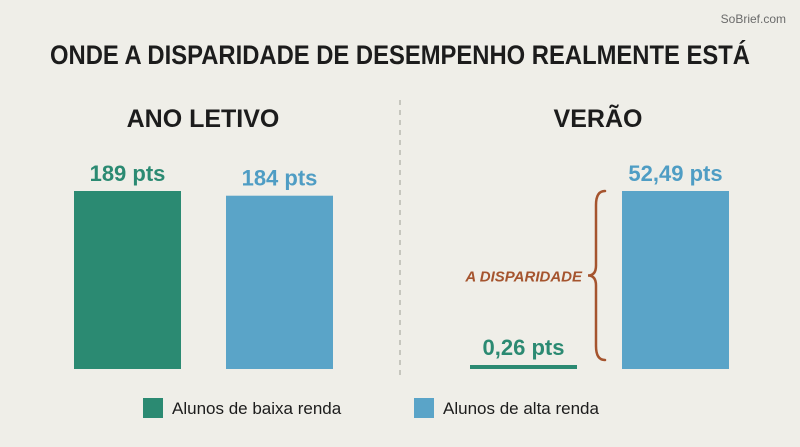 This screenshot has height=447, width=800. What do you see at coordinates (524, 347) in the screenshot?
I see `data-label-summer-low-income: 0,26 pts` at bounding box center [524, 347].